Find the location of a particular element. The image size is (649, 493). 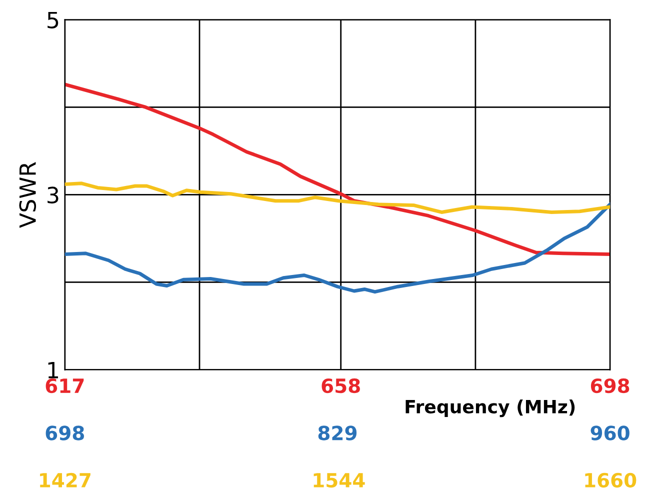

x-tick-label: 1544 is located at coordinates (339, 480).